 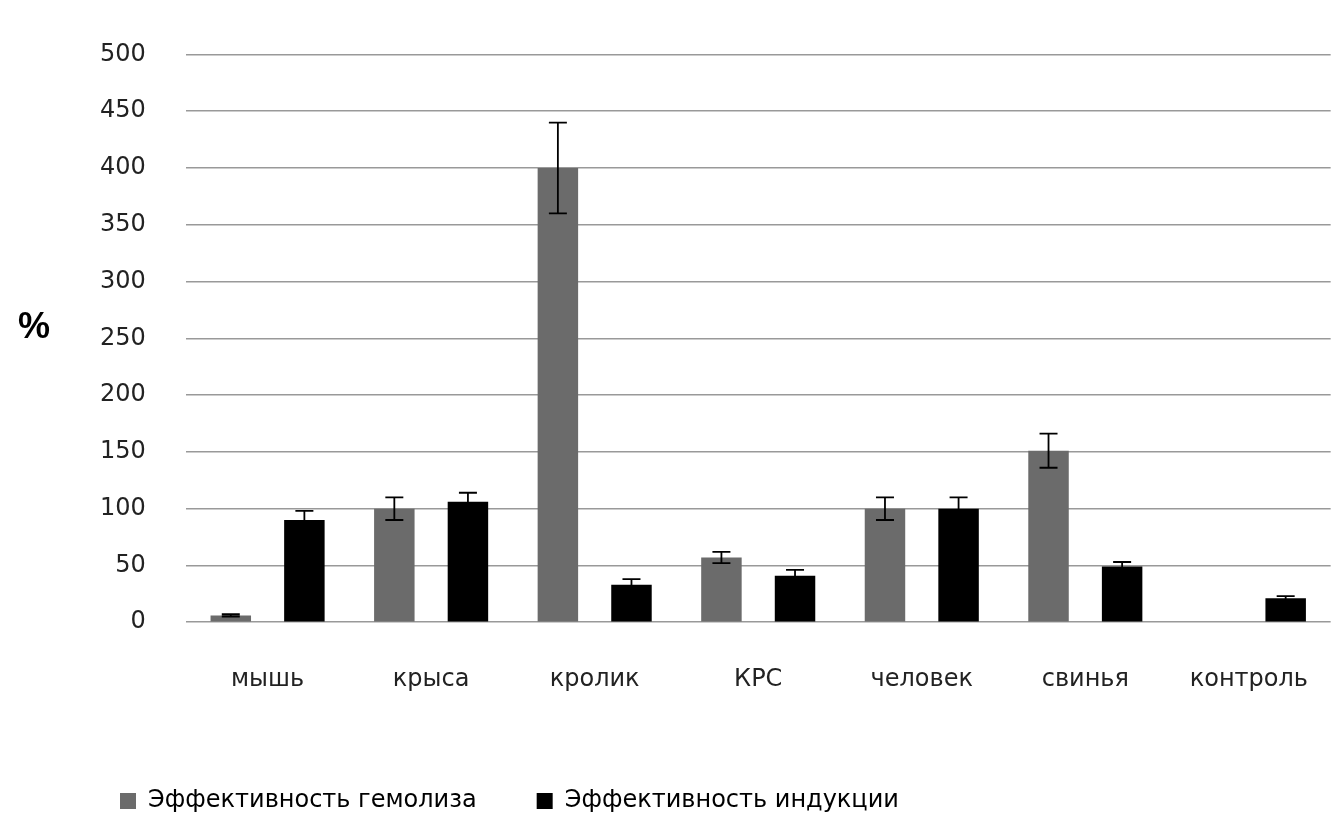 I want to click on x-tick-label: кролик, so click(x=594, y=677).